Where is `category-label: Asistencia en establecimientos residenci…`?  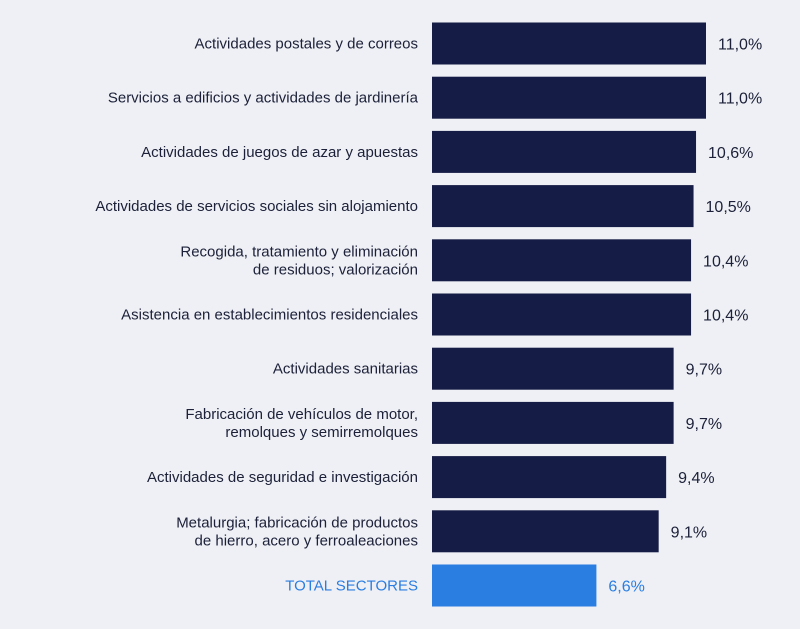 category-label: Asistencia en establecimientos residenci… is located at coordinates (269, 315).